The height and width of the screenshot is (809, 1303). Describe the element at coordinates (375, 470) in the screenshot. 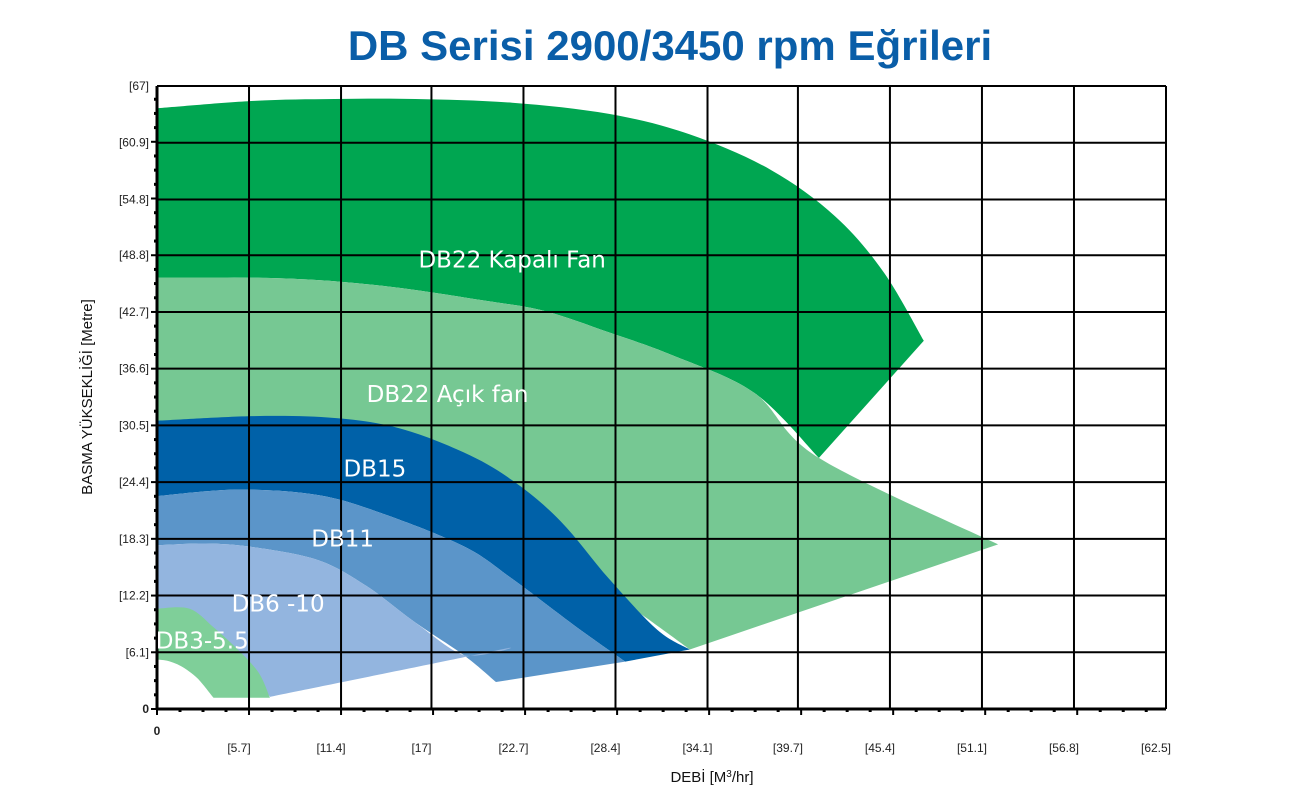

I see `region-label-2: DB15` at that location.